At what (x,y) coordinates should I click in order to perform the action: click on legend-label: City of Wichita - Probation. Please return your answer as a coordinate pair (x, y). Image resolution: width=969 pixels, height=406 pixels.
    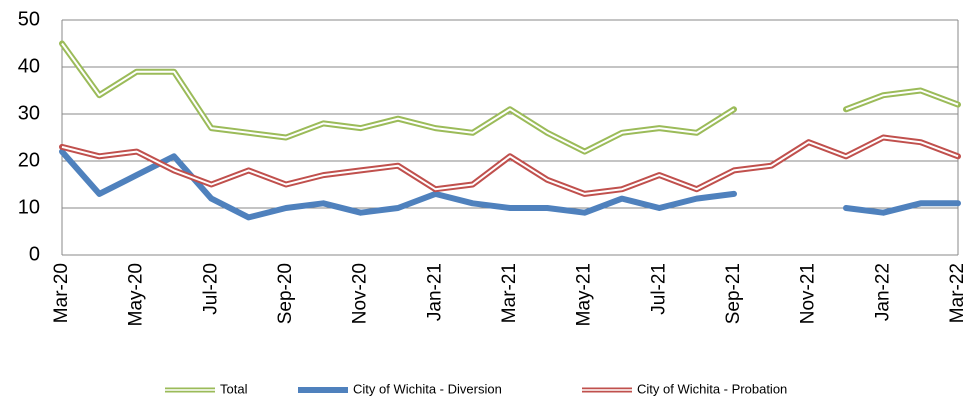
    Looking at the image, I should click on (712, 388).